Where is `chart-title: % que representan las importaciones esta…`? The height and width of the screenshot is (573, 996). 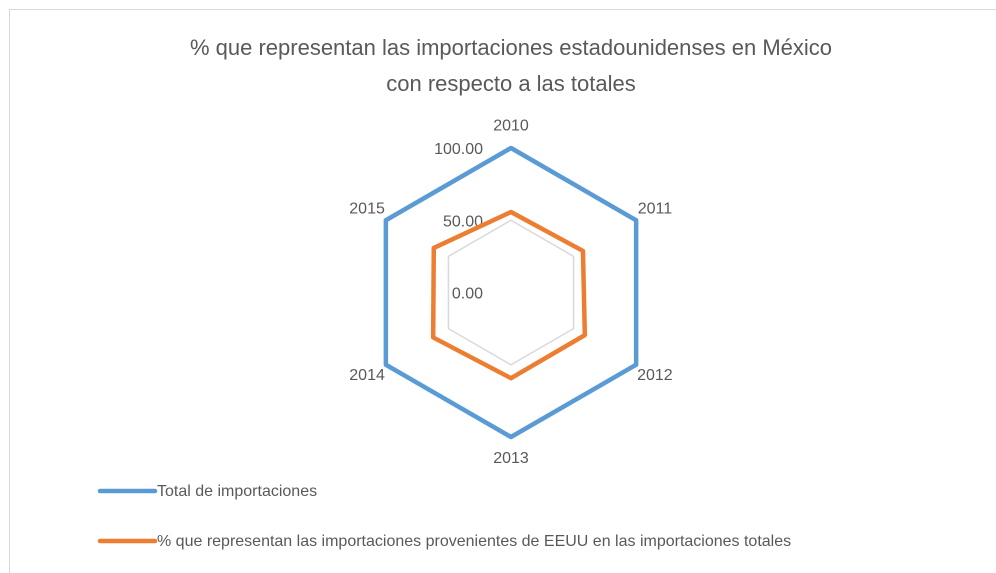
chart-title: % que representan las importaciones esta… is located at coordinates (511, 65).